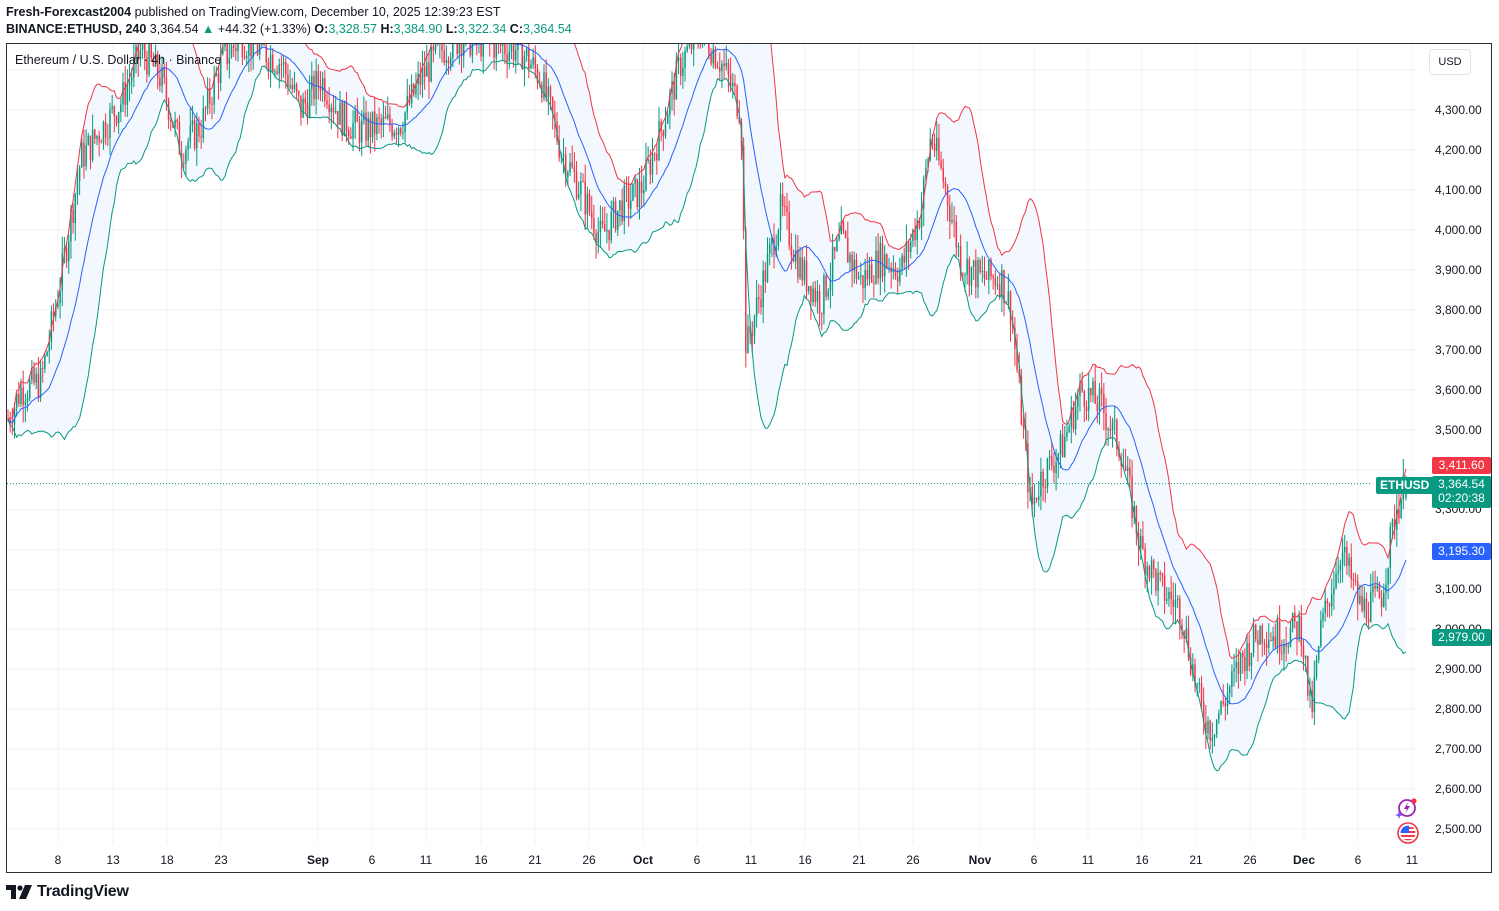 Image resolution: width=1499 pixels, height=911 pixels. What do you see at coordinates (1458, 429) in the screenshot?
I see `price-tick: 3,500.00` at bounding box center [1458, 429].